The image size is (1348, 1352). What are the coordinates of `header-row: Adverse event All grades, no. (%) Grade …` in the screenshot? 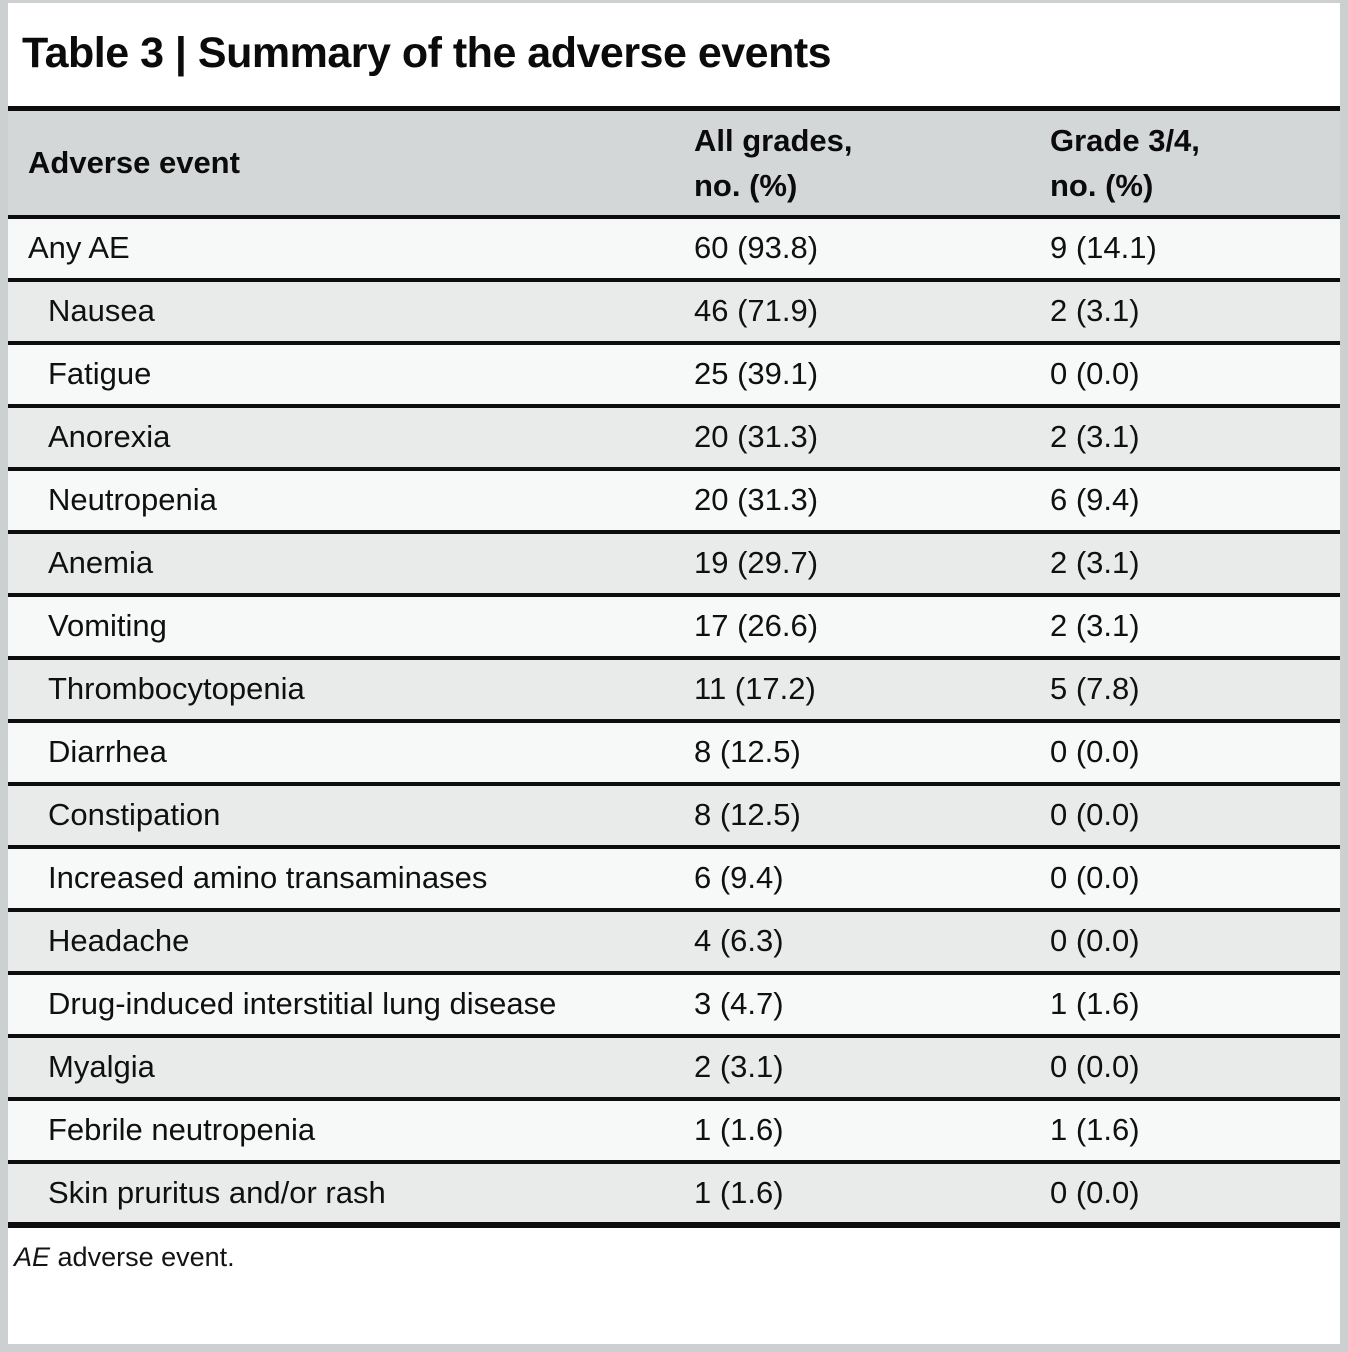 It's located at (674, 162).